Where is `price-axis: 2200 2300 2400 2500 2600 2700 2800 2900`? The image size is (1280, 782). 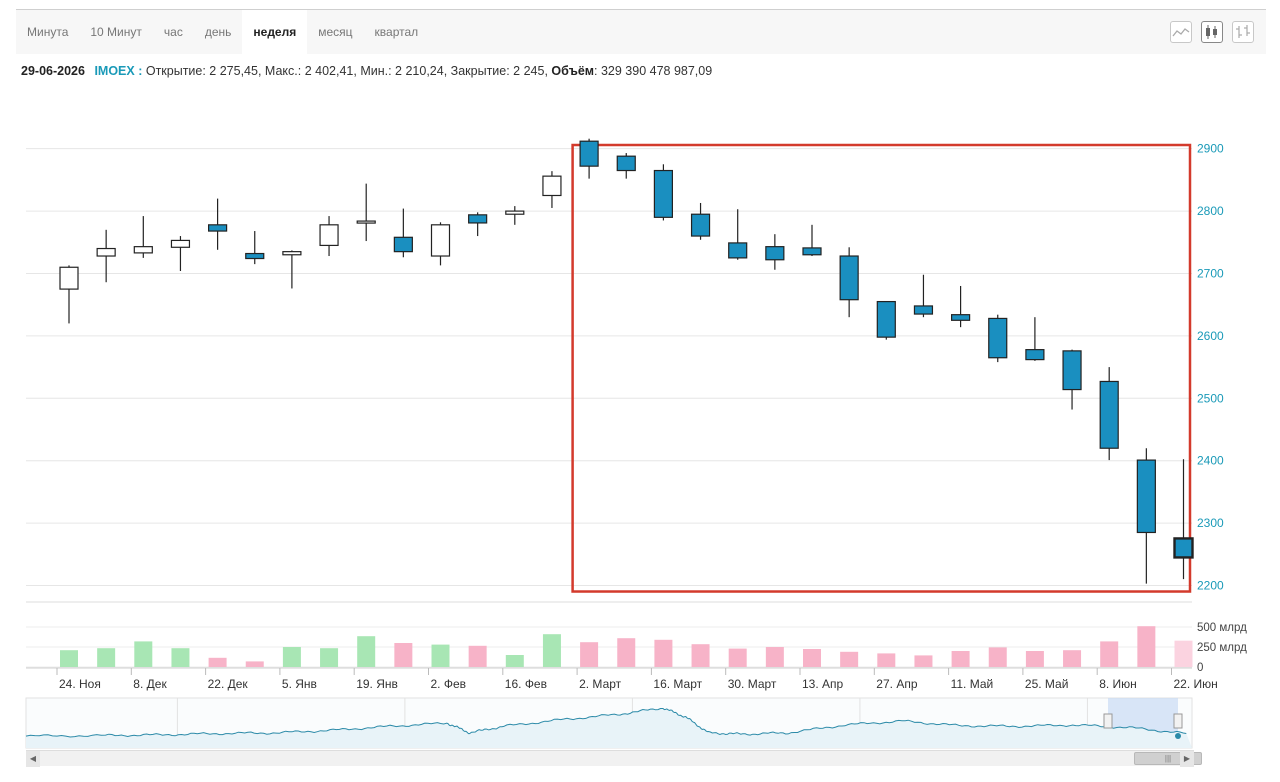 price-axis: 2200 2300 2400 2500 2600 2700 2800 2900 is located at coordinates (1210, 367).